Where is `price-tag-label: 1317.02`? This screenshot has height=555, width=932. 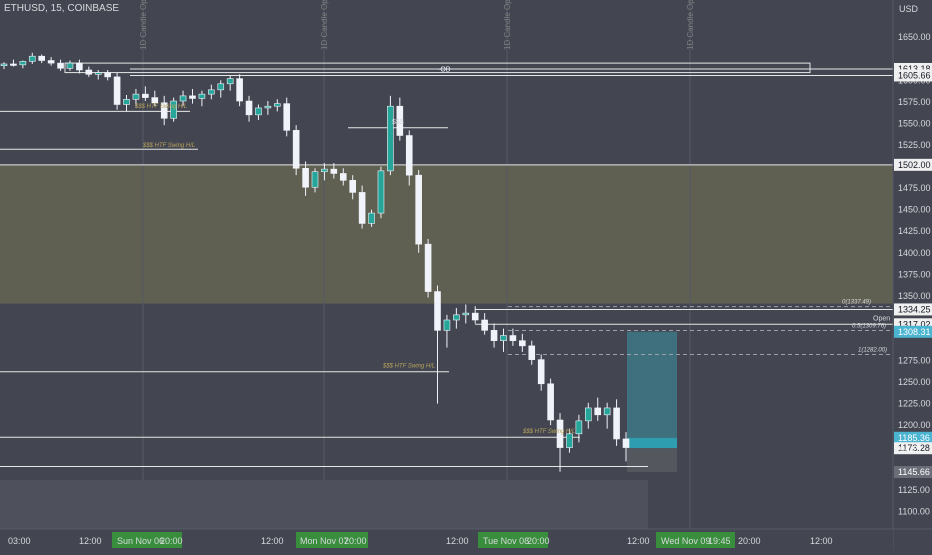 price-tag-label: 1317.02 is located at coordinates (914, 324).